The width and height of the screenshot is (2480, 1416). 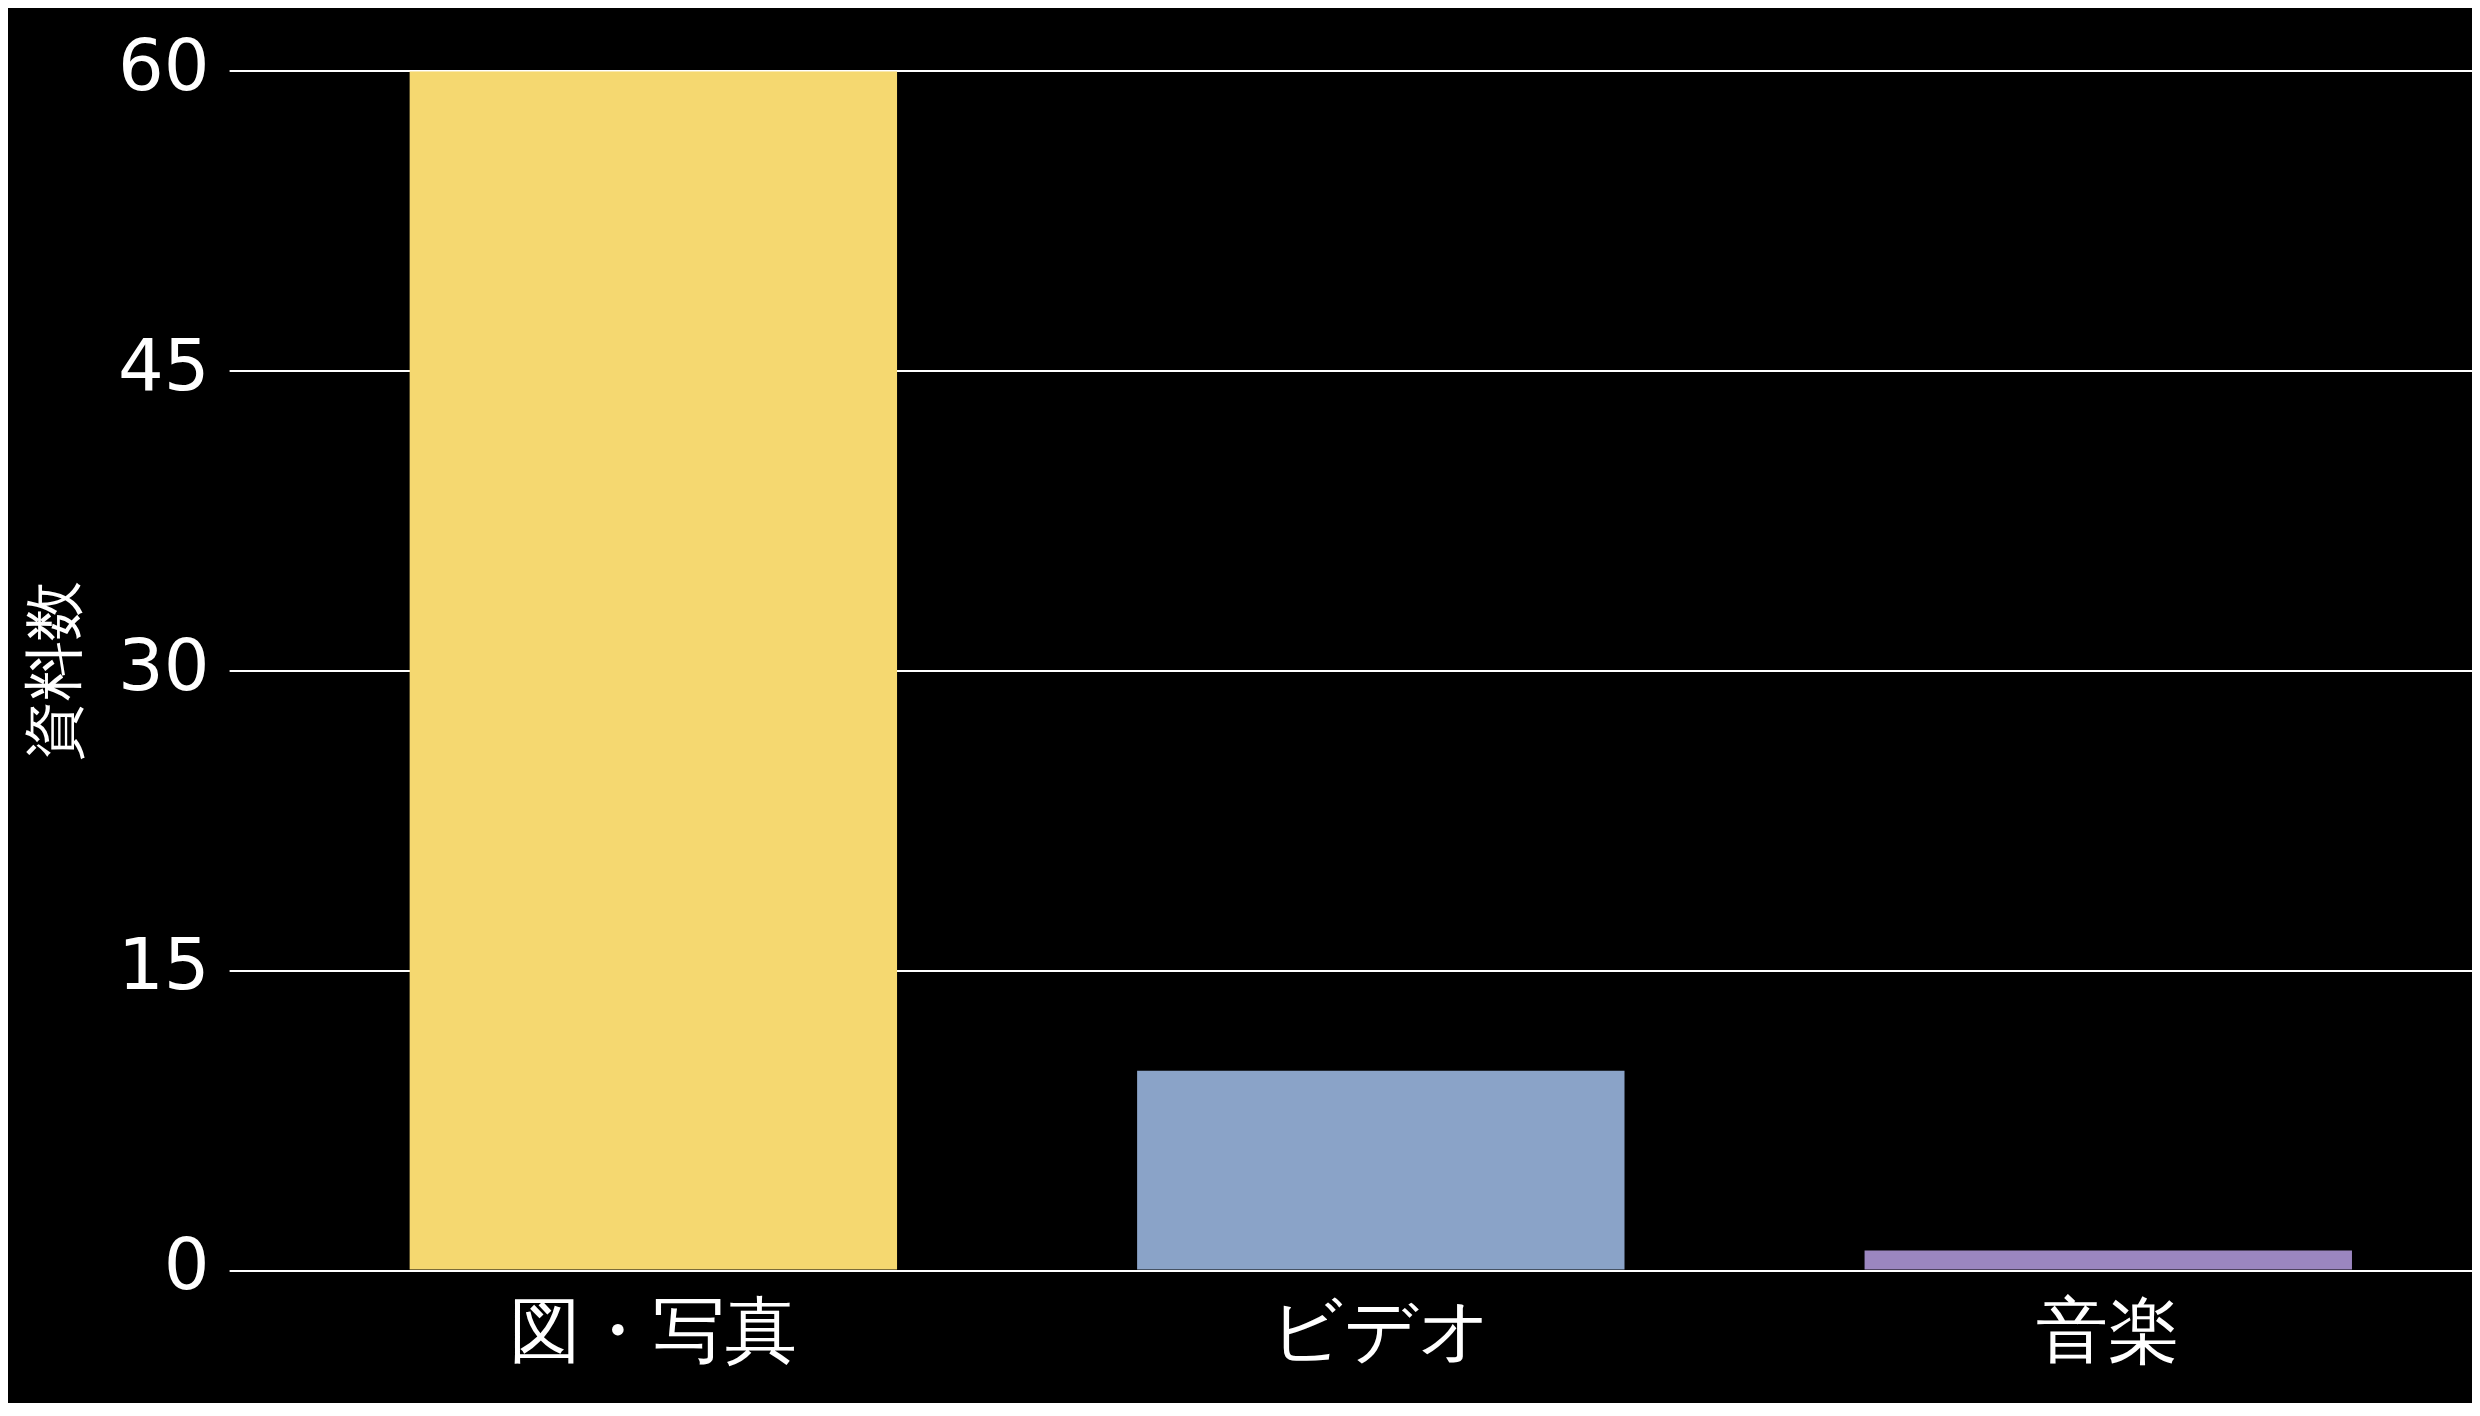 What do you see at coordinates (163, 964) in the screenshot?
I see `y-tick-label: 15` at bounding box center [163, 964].